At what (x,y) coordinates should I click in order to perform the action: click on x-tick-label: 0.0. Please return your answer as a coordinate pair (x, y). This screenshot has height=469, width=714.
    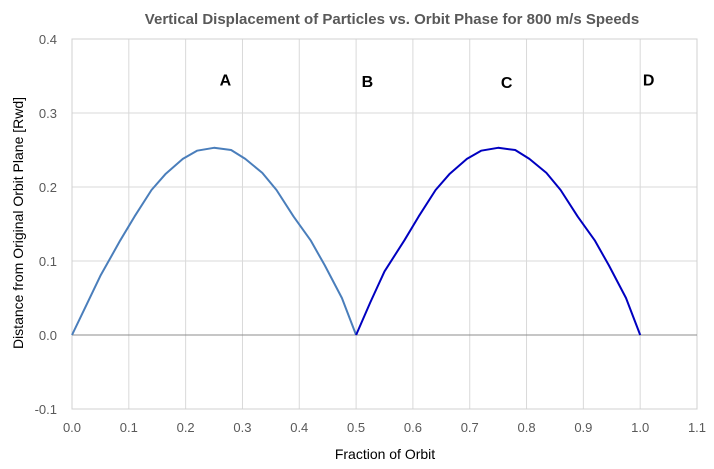
    Looking at the image, I should click on (72, 427).